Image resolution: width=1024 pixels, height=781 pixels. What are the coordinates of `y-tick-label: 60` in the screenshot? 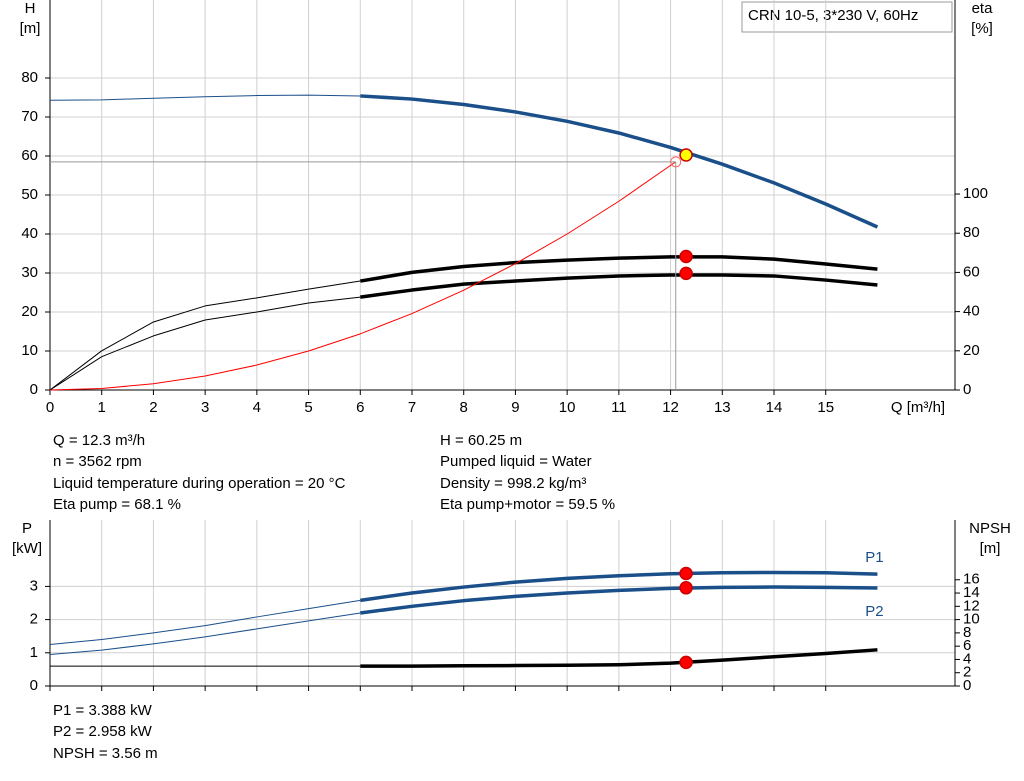 It's located at (29, 155).